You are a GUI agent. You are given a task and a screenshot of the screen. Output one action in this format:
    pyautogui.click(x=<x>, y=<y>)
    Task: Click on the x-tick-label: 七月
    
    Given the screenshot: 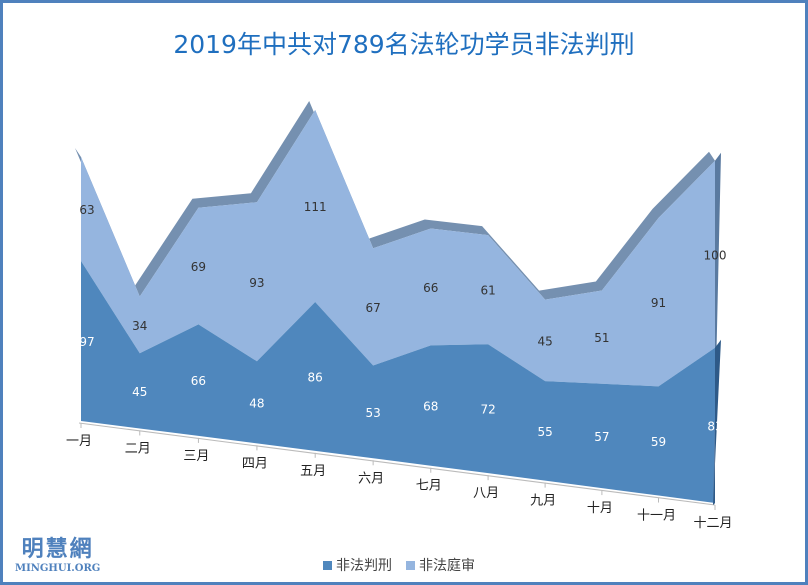 What is the action you would take?
    pyautogui.click(x=429, y=486)
    